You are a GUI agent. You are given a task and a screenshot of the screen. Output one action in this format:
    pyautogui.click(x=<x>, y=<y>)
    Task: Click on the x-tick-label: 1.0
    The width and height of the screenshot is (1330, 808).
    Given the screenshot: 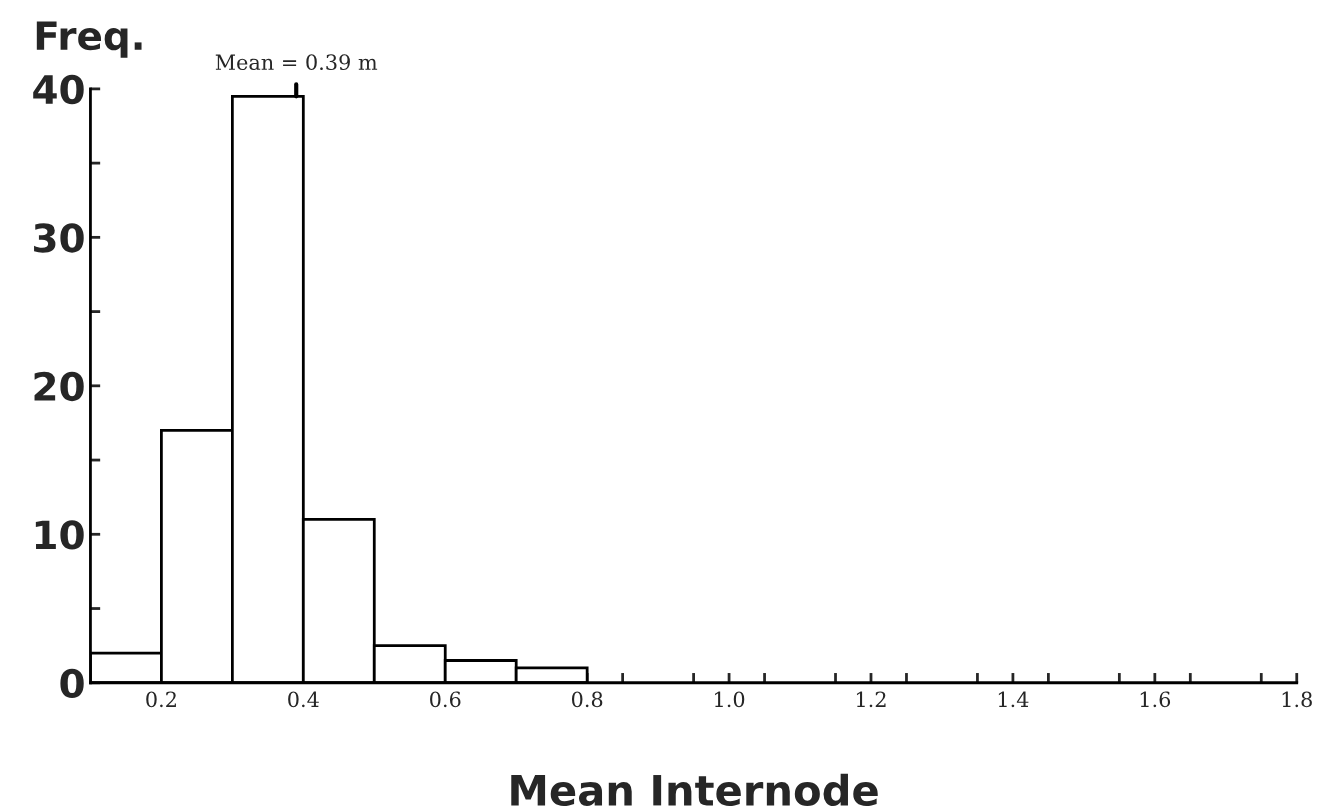 What is the action you would take?
    pyautogui.click(x=730, y=699)
    